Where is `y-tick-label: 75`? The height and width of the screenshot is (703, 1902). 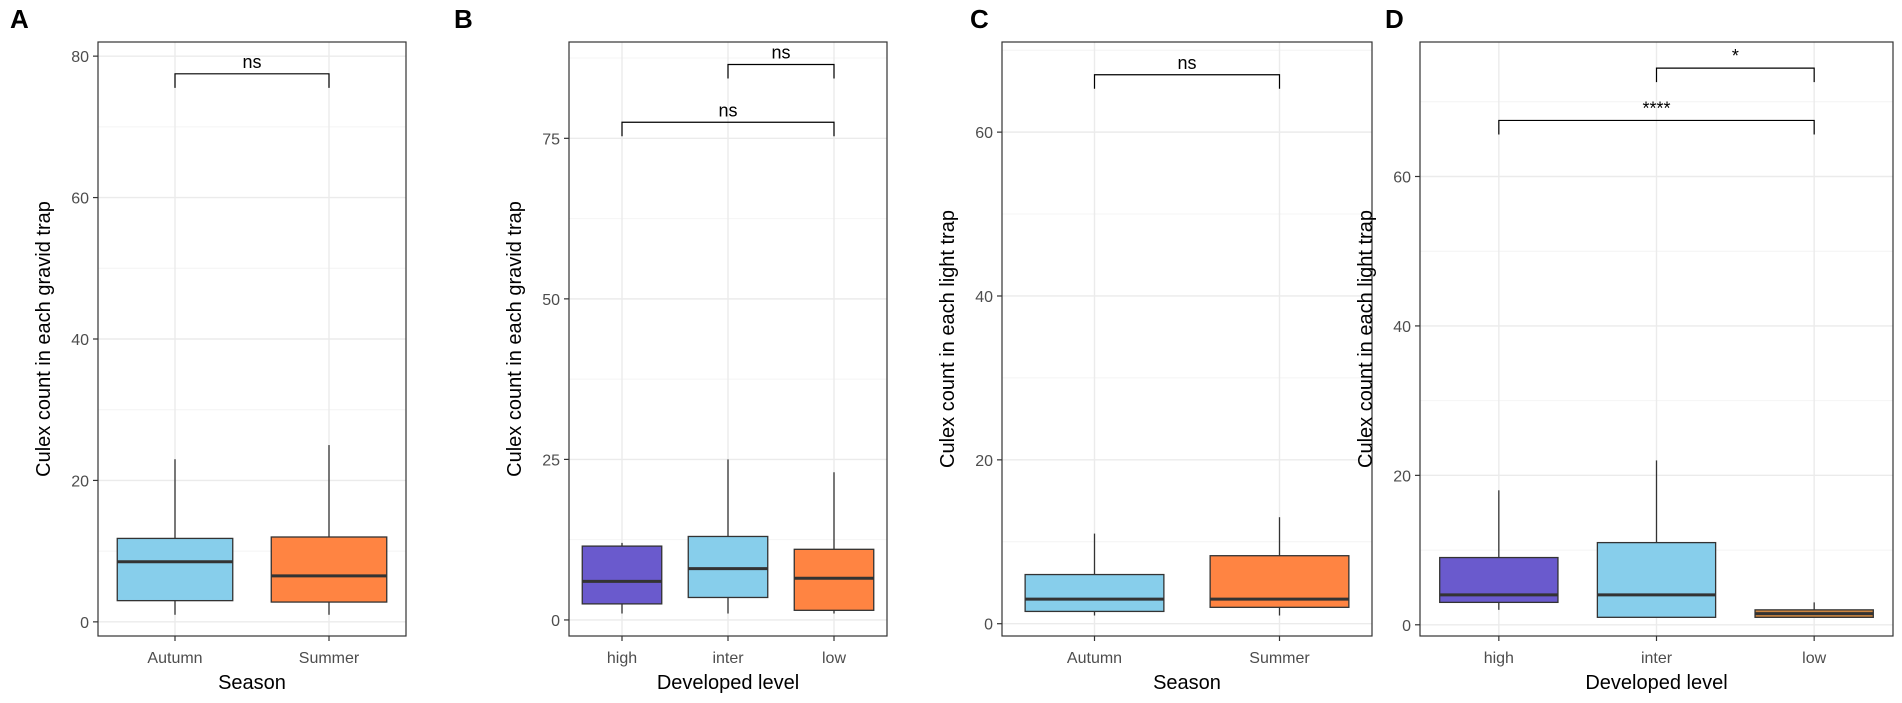
y-tick-label: 75 is located at coordinates (551, 139).